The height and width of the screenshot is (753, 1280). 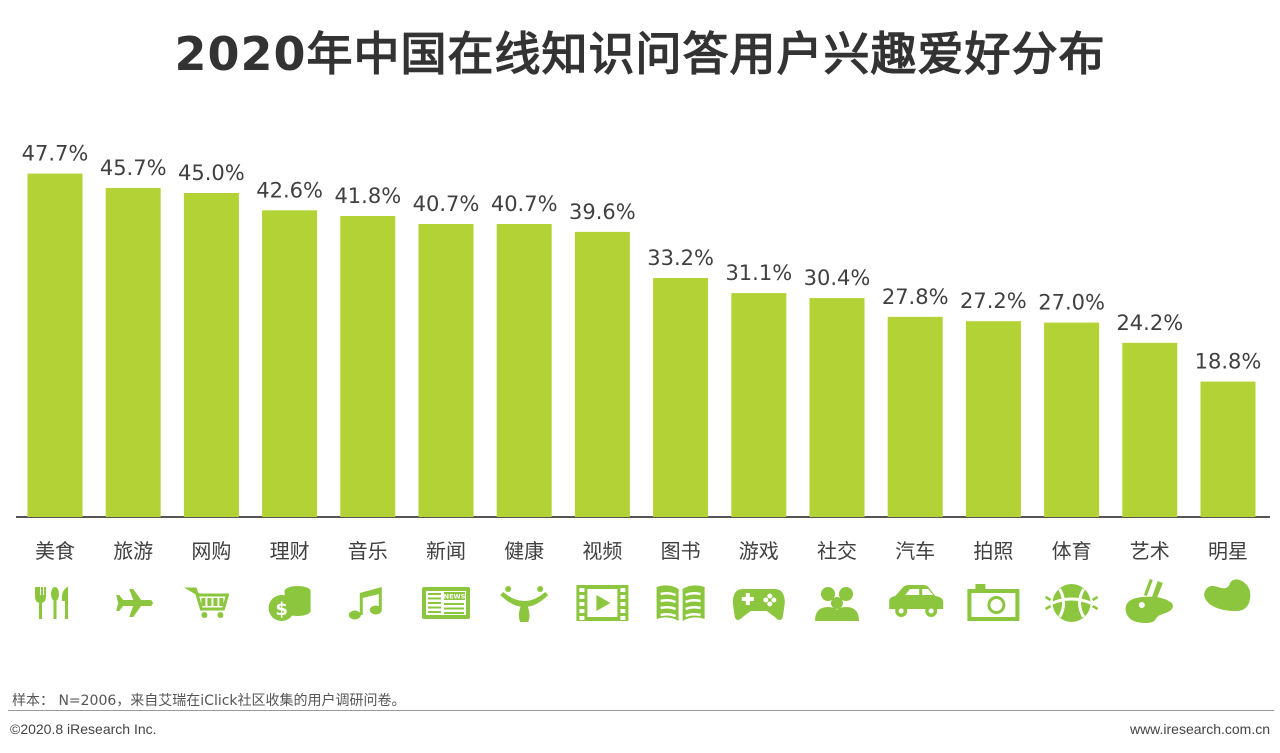 What do you see at coordinates (993, 602) in the screenshot?
I see `camera-icon` at bounding box center [993, 602].